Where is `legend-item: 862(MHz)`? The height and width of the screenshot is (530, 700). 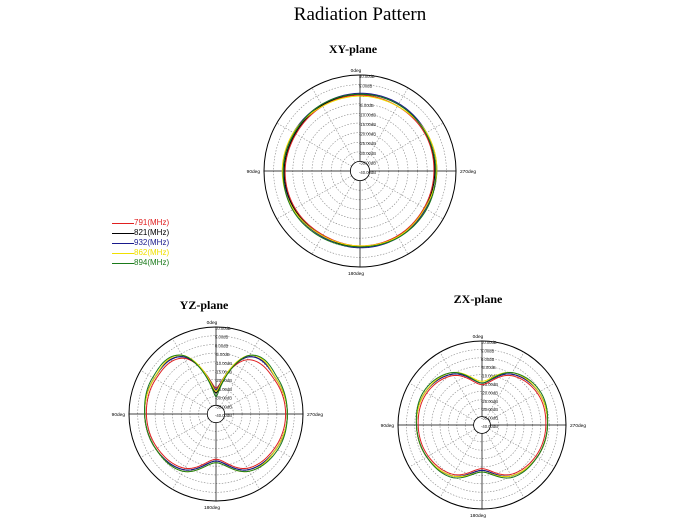
legend-item: 862(MHz) is located at coordinates (142, 253).